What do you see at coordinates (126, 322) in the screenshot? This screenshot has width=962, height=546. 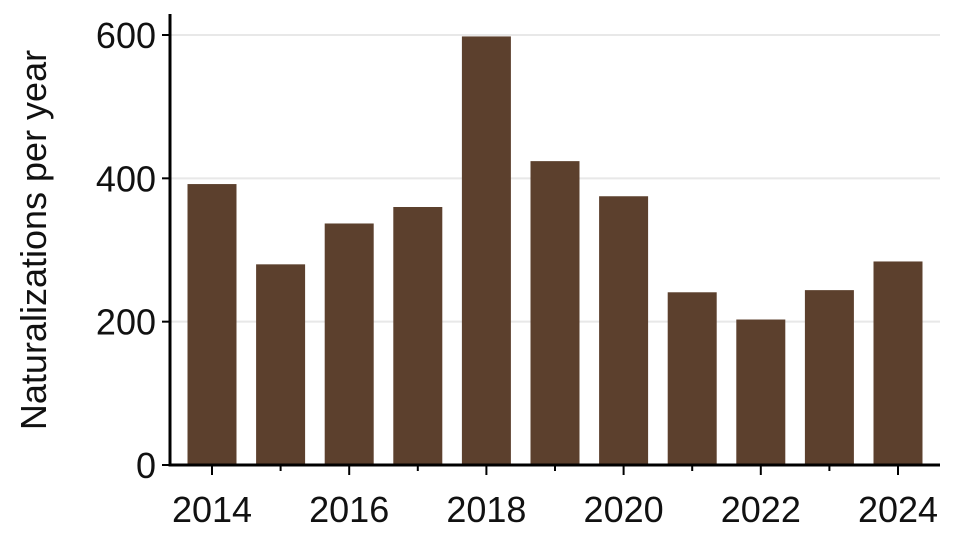 I see `y-tick-label-200: 200` at bounding box center [126, 322].